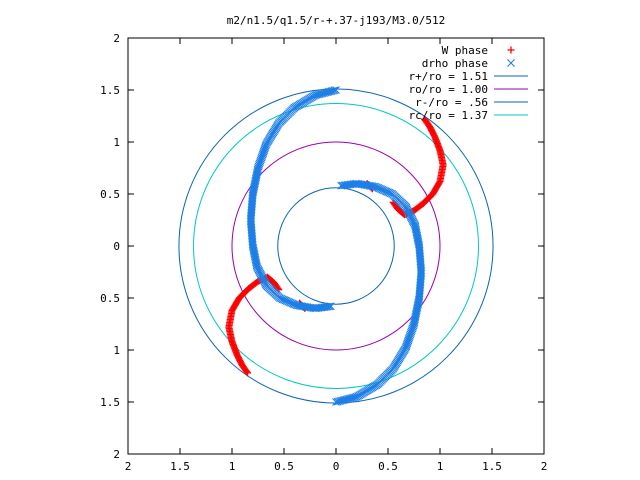 The height and width of the screenshot is (480, 640). Describe the element at coordinates (448, 115) in the screenshot. I see `legend-label: rc/ro = 1.37` at that location.